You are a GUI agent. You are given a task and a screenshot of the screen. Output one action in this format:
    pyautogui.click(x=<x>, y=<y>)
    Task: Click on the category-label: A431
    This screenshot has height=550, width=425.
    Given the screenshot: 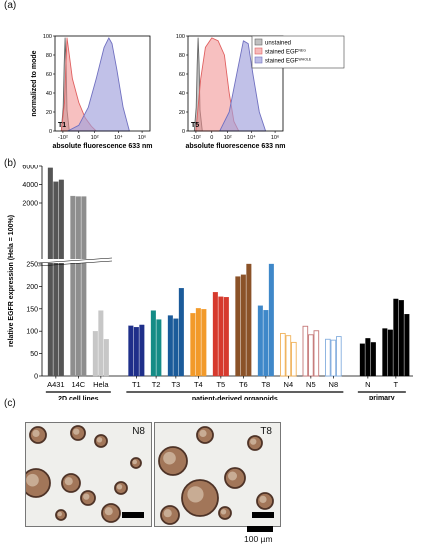 What is the action you would take?
    pyautogui.click(x=56, y=384)
    